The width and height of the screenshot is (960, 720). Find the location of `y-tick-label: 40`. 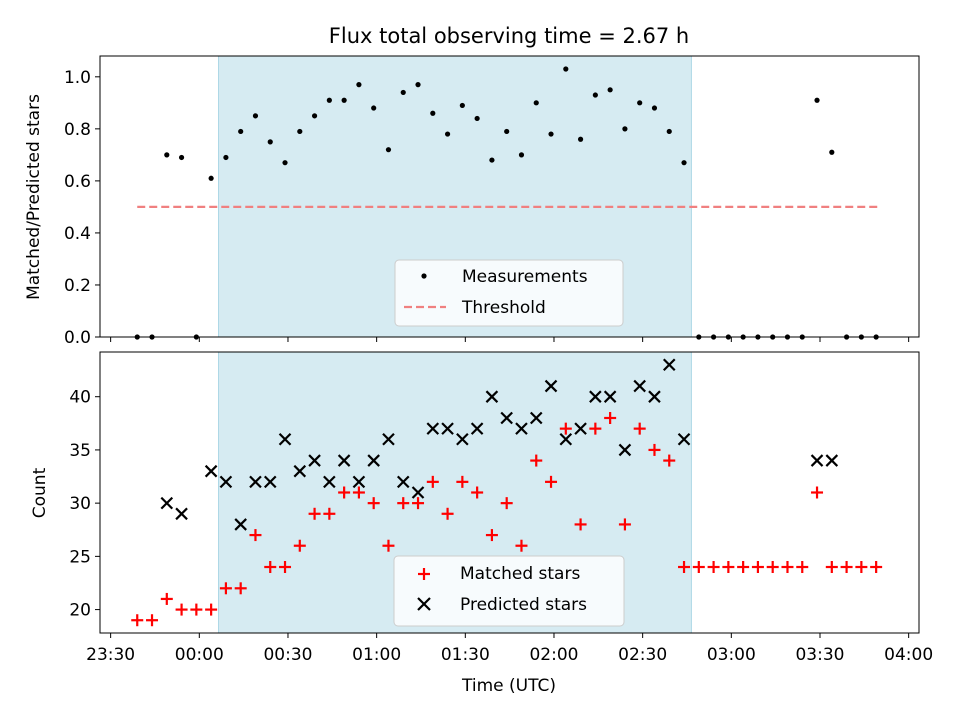

y-tick-label: 40 is located at coordinates (80, 398).